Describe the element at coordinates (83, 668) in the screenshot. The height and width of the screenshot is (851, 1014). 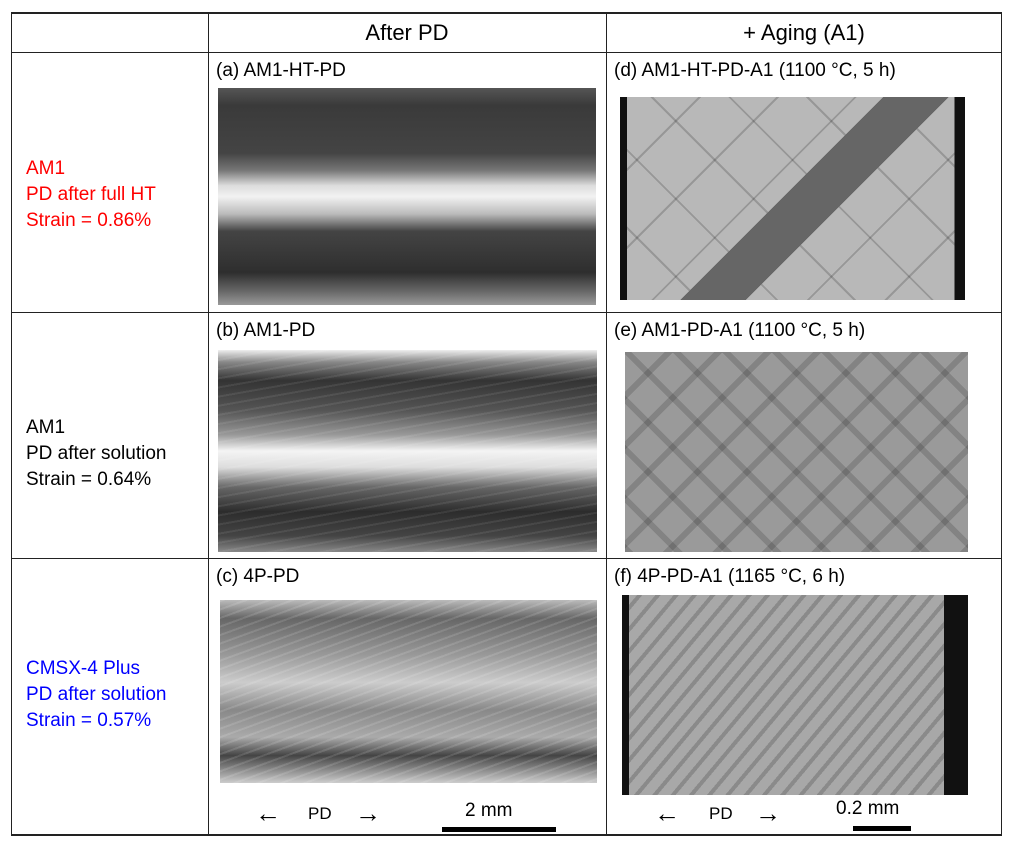
I see `row-label-line: CMSX-4 Plus` at that location.